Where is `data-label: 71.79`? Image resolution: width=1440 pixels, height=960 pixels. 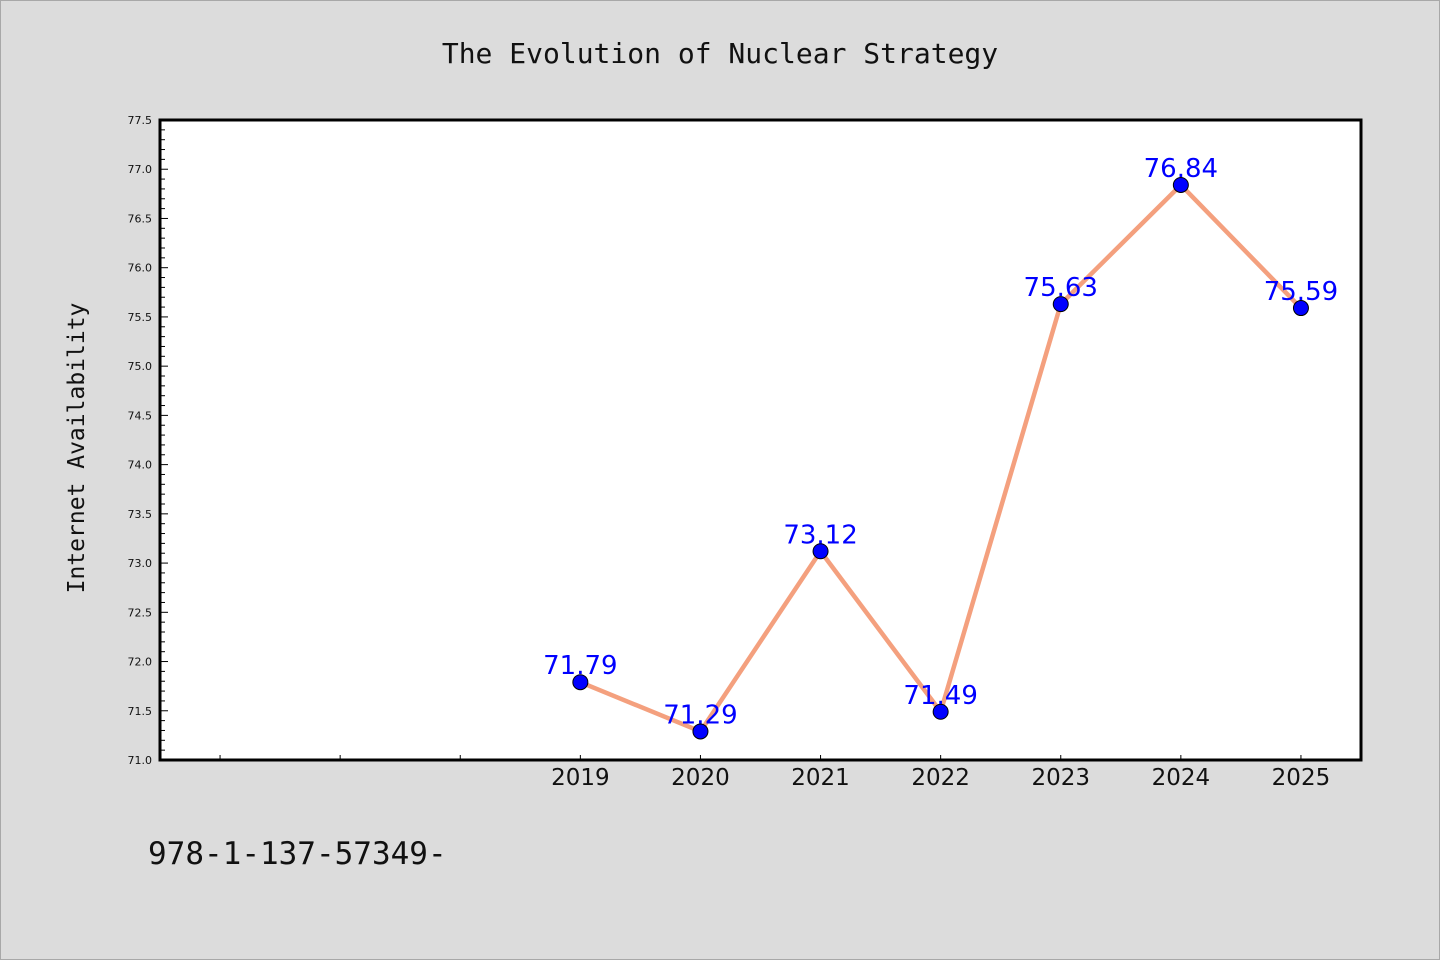
data-label: 71.79 is located at coordinates (580, 666).